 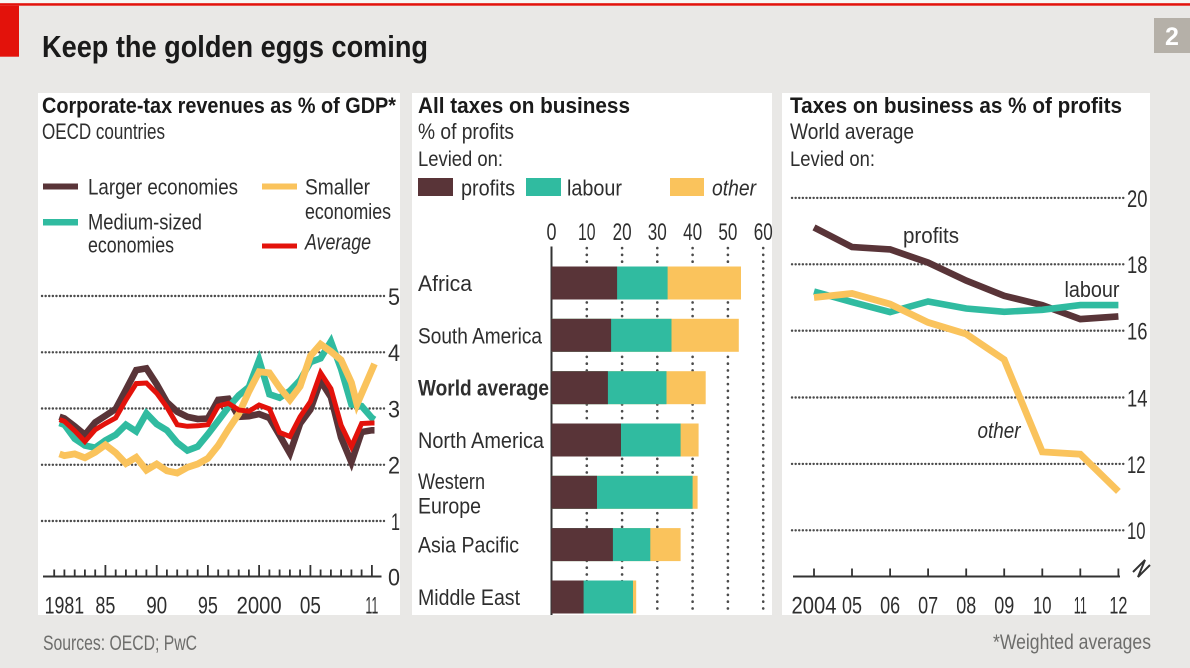 What do you see at coordinates (1004, 606) in the screenshot?
I see `svg-text: 09` at bounding box center [1004, 606].